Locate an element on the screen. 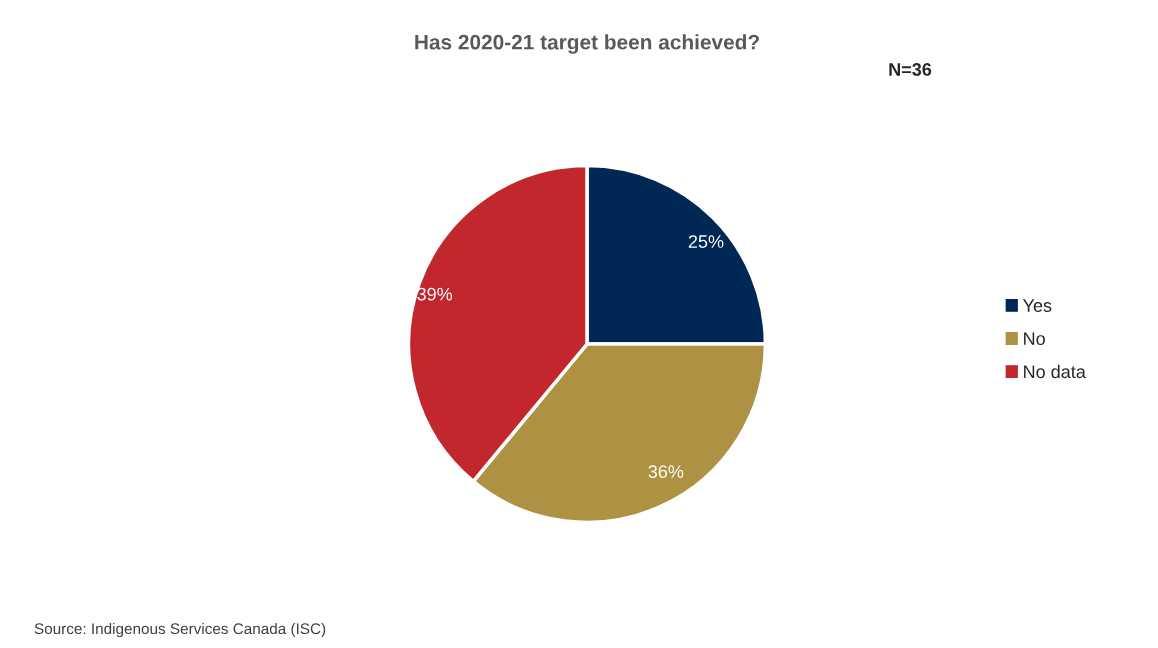  legend-label: No data is located at coordinates (1055, 371).